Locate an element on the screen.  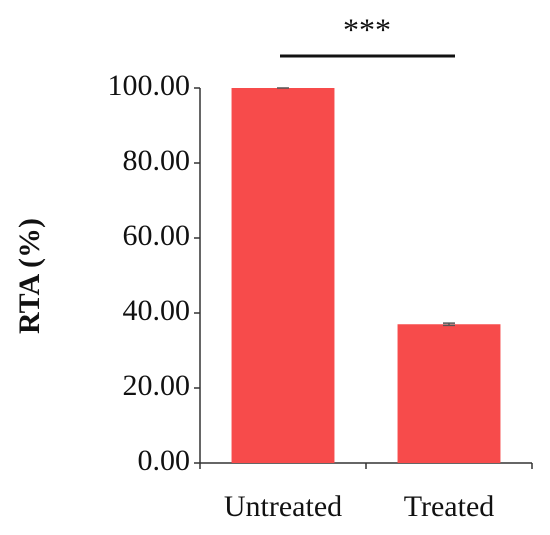
y-tick-label: 20.00 is located at coordinates (157, 385).